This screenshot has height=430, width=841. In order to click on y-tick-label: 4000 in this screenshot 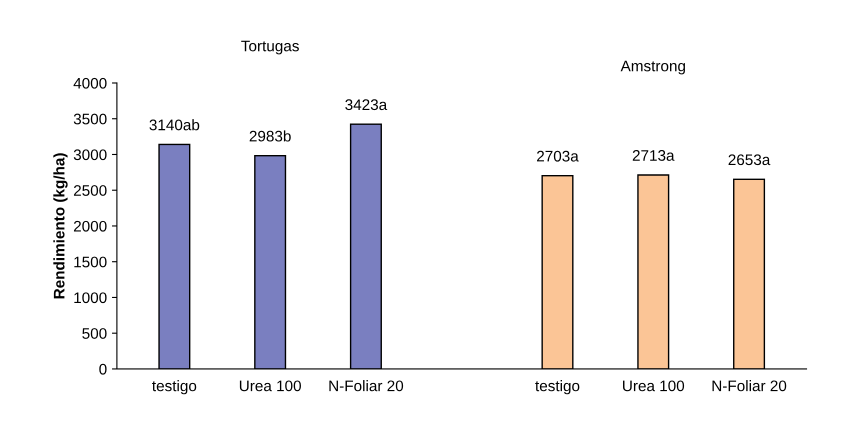, I will do `click(90, 83)`.